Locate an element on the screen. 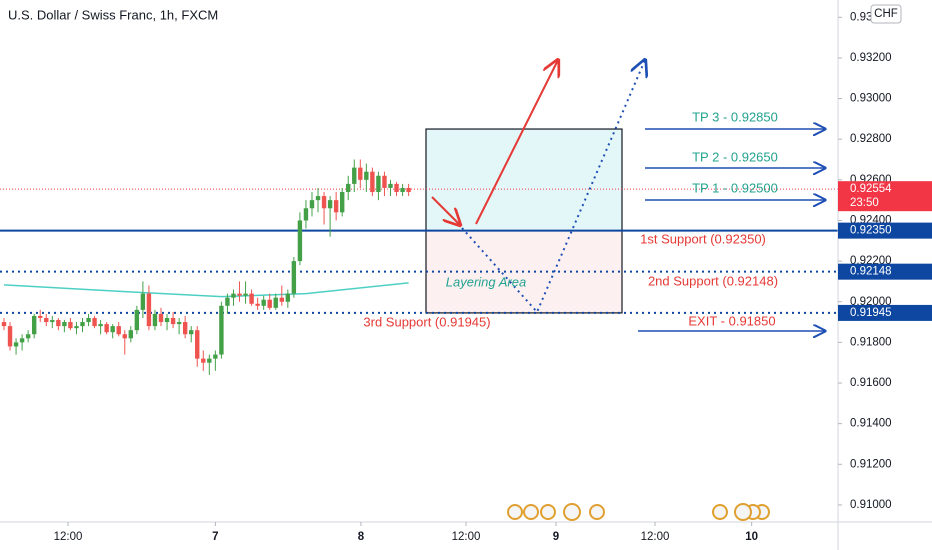  tp1-label: TP 1 - 0.92500 is located at coordinates (735, 187).